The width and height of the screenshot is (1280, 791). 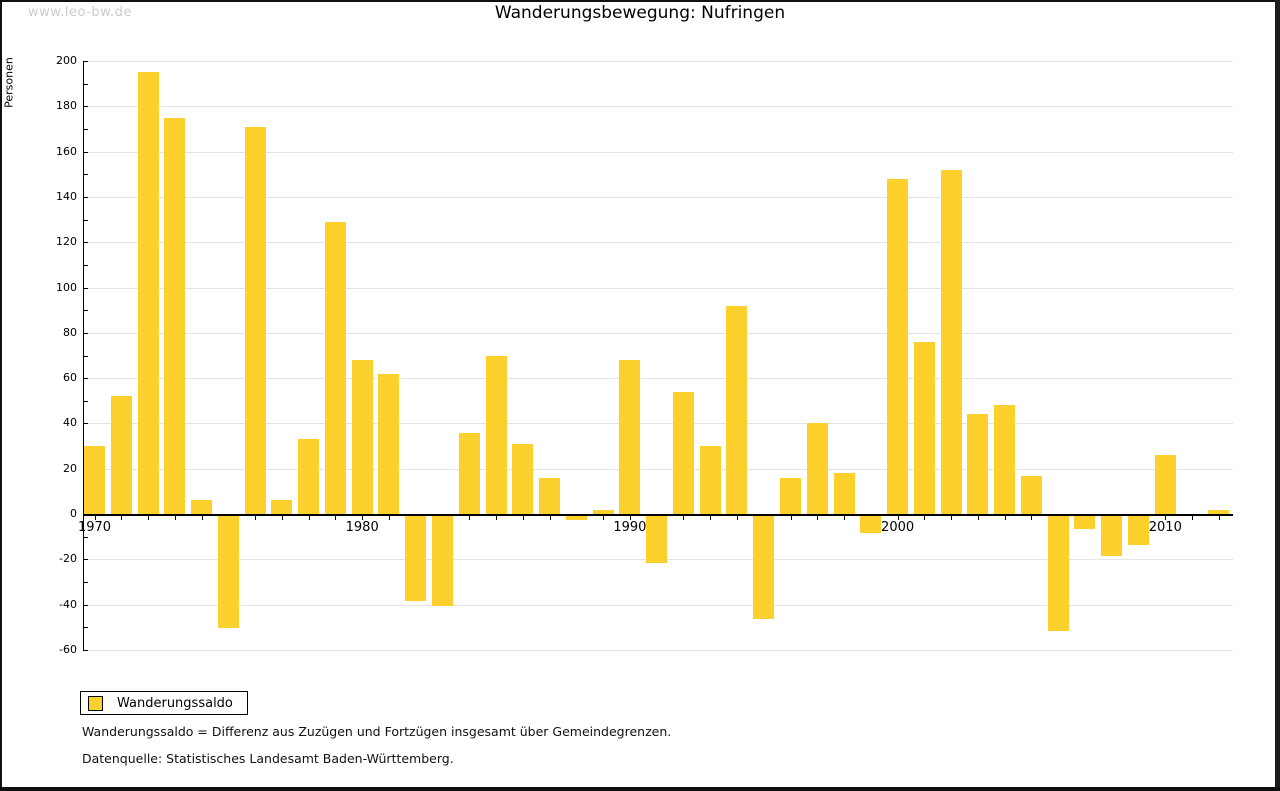 What do you see at coordinates (710, 480) in the screenshot?
I see `bar-1993` at bounding box center [710, 480].